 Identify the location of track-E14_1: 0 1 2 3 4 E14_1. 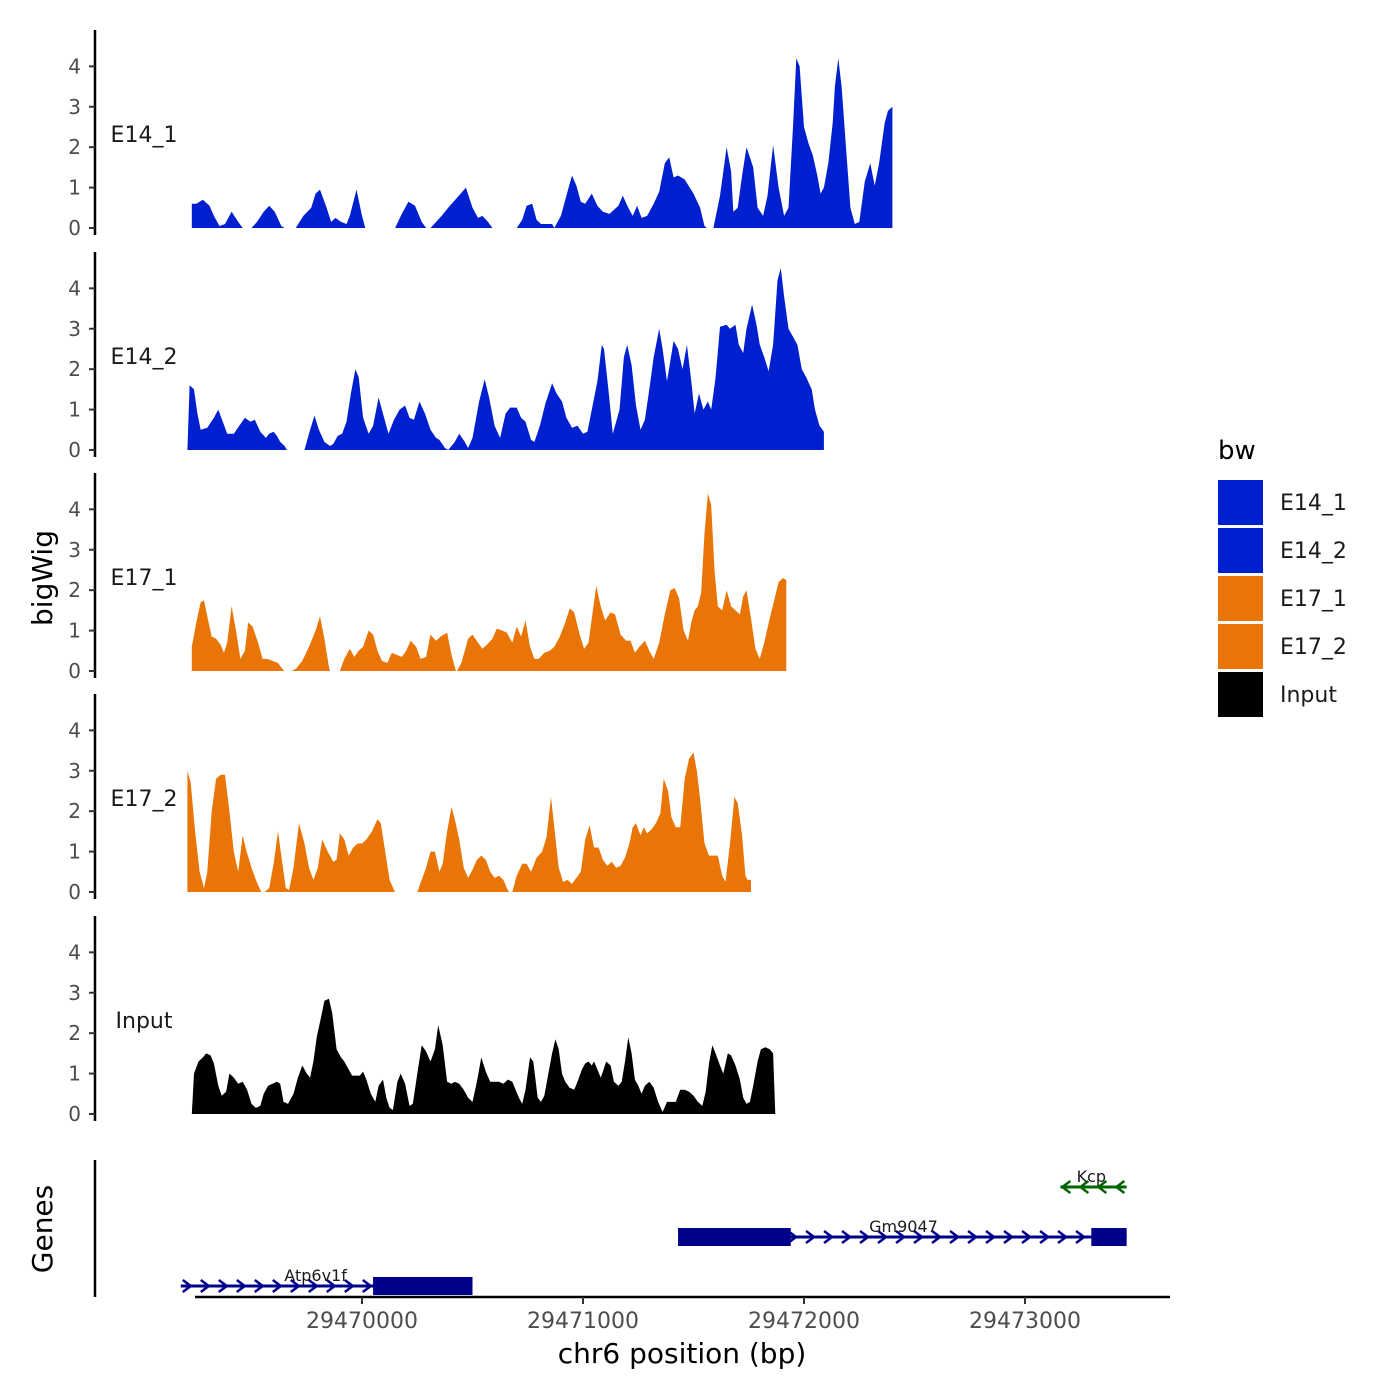
(480, 135).